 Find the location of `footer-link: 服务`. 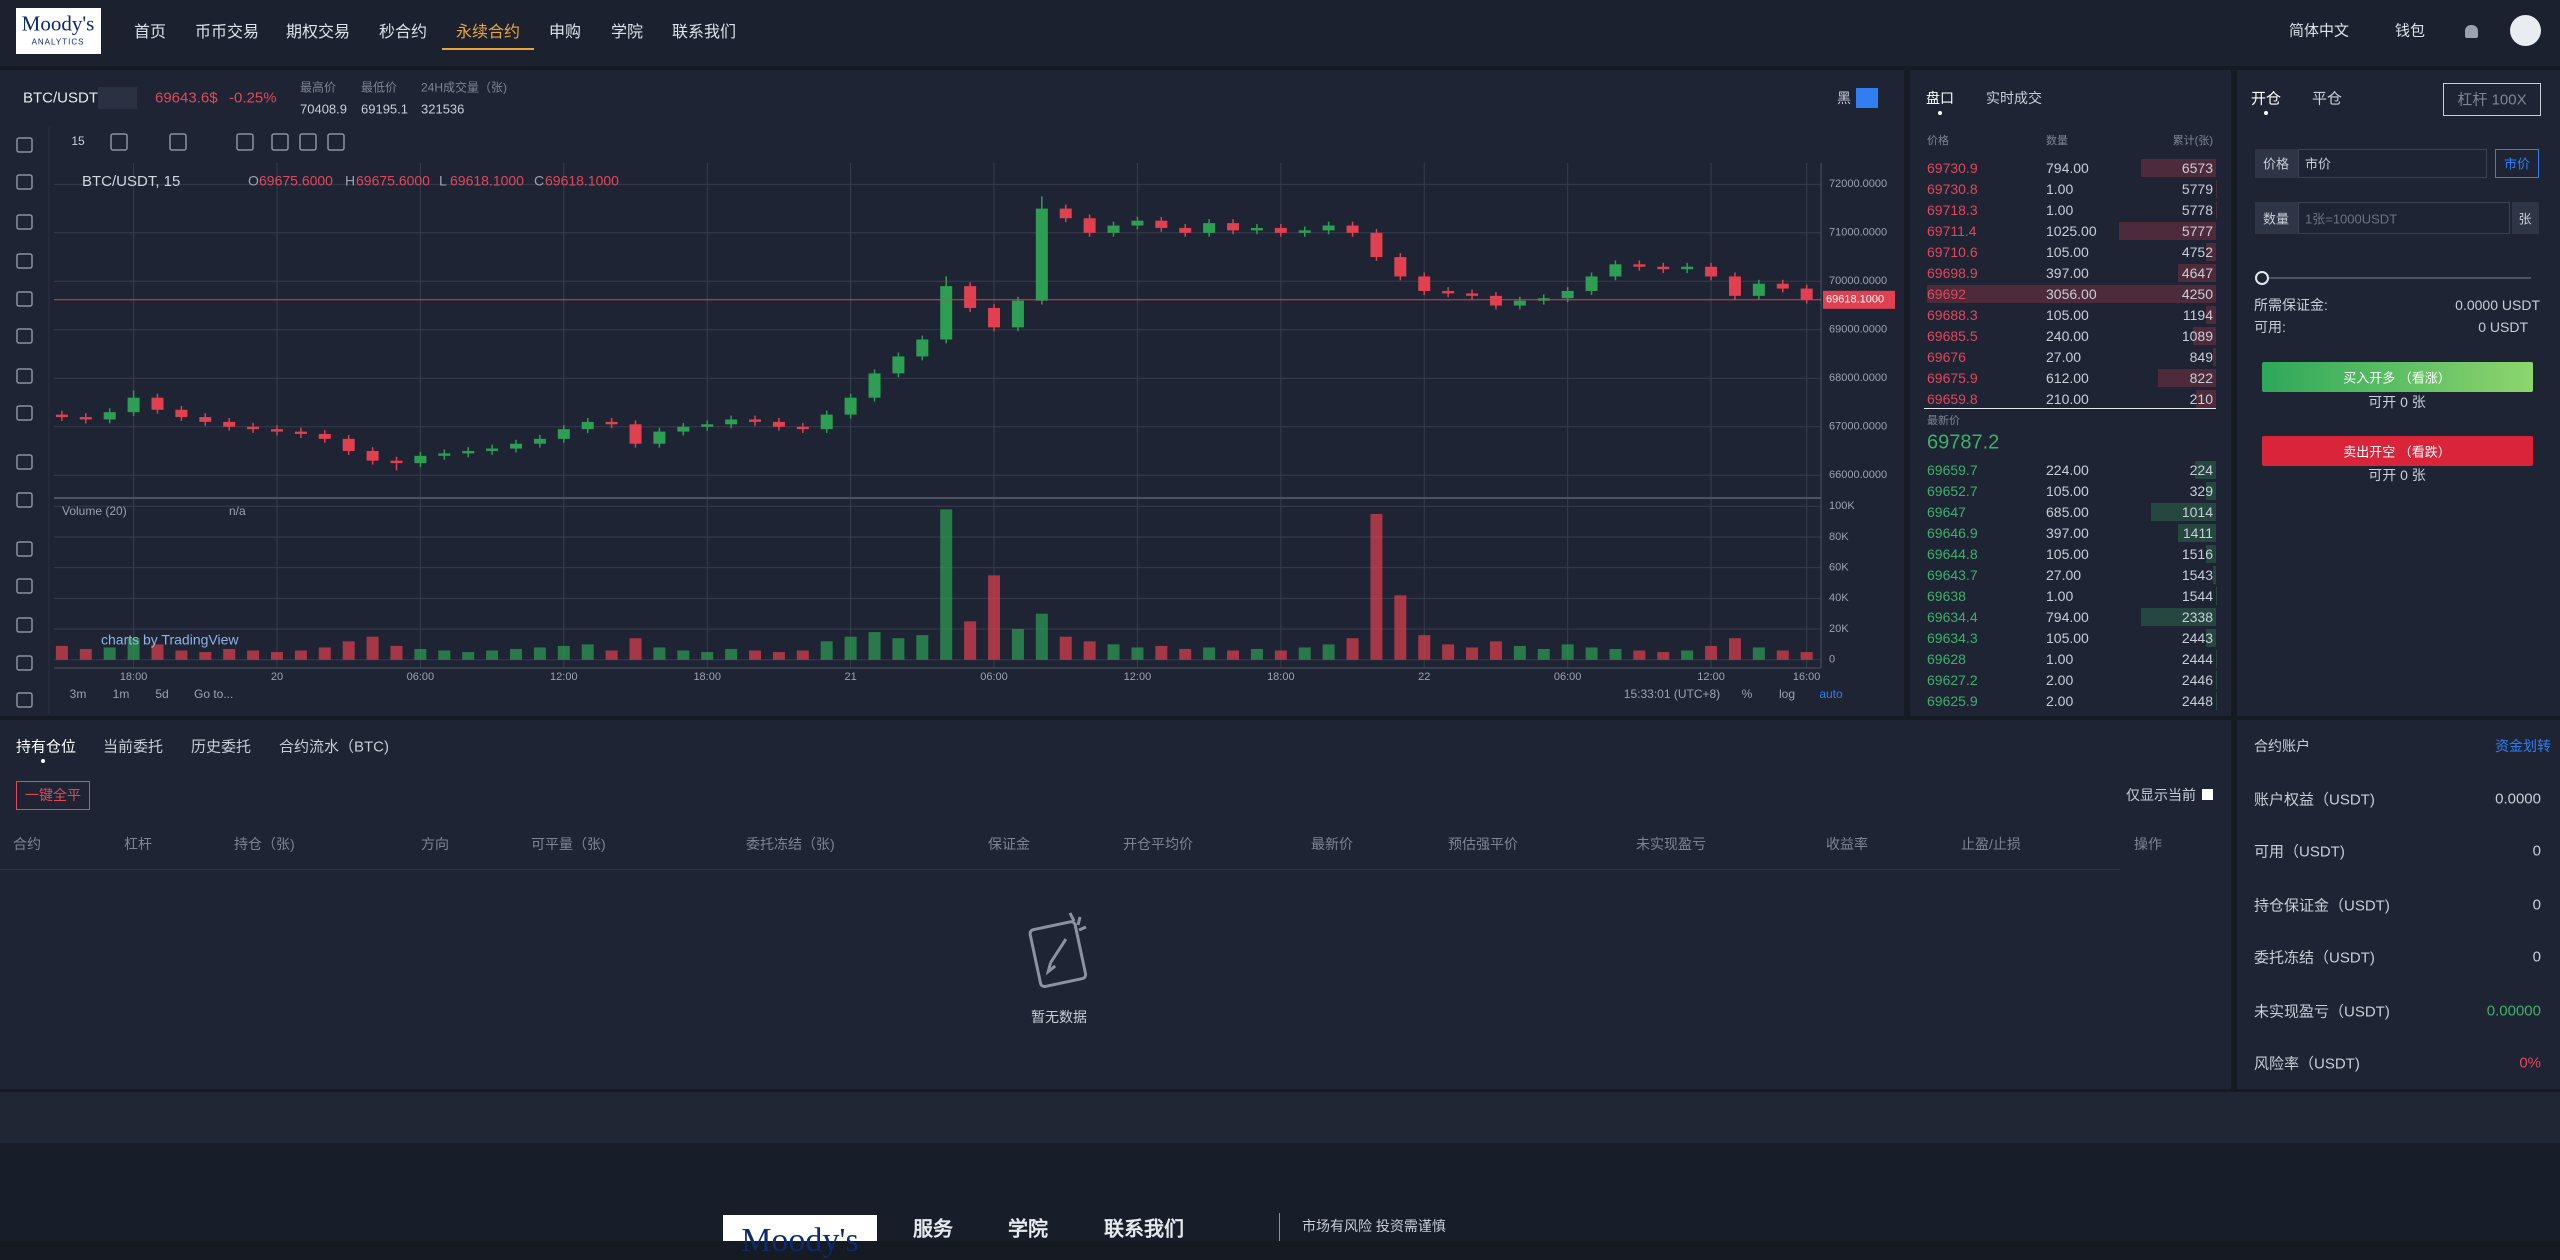

footer-link: 服务 is located at coordinates (933, 1227).